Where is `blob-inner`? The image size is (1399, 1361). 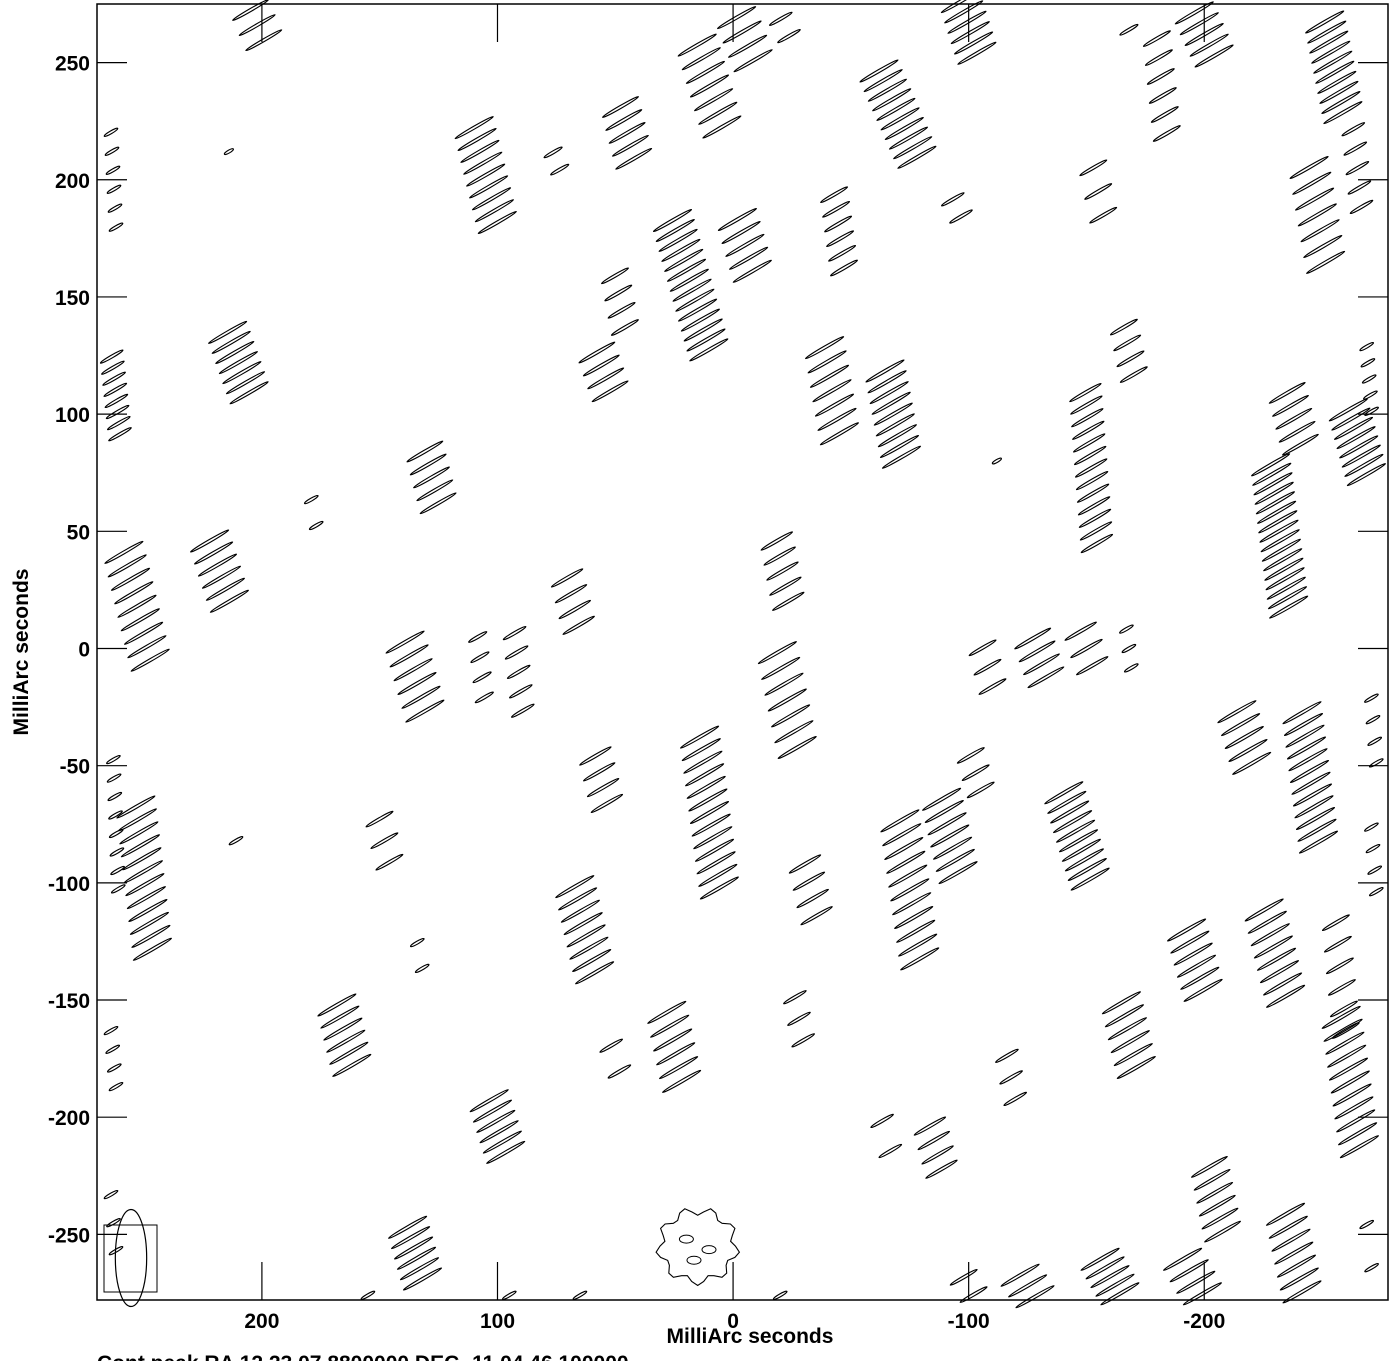 blob-inner is located at coordinates (686, 1239).